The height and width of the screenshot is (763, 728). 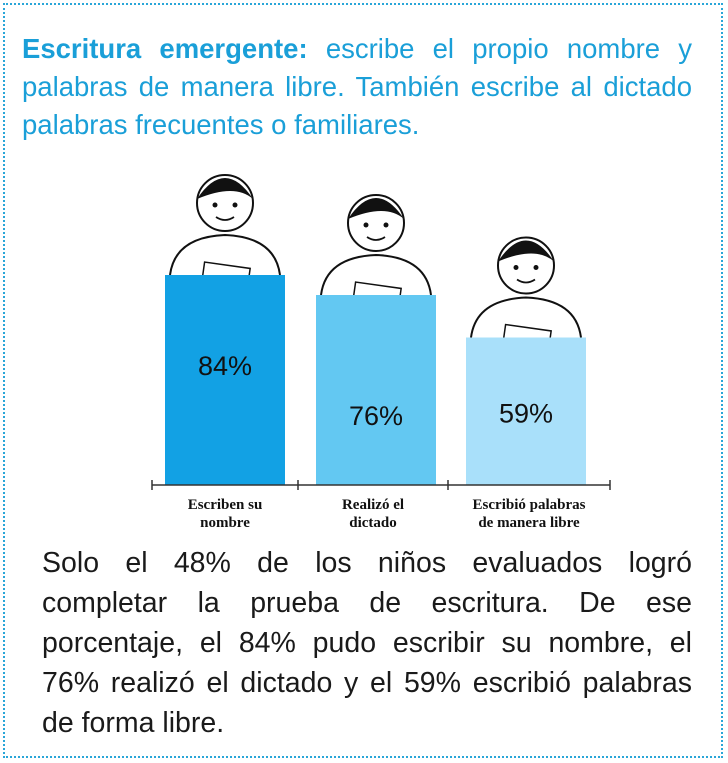 I want to click on category-label: dictado, so click(x=373, y=523).